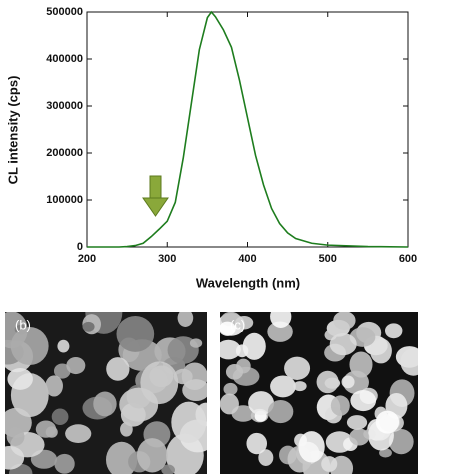  What do you see at coordinates (23, 324) in the screenshot?
I see `panel-label: (b)` at bounding box center [23, 324].